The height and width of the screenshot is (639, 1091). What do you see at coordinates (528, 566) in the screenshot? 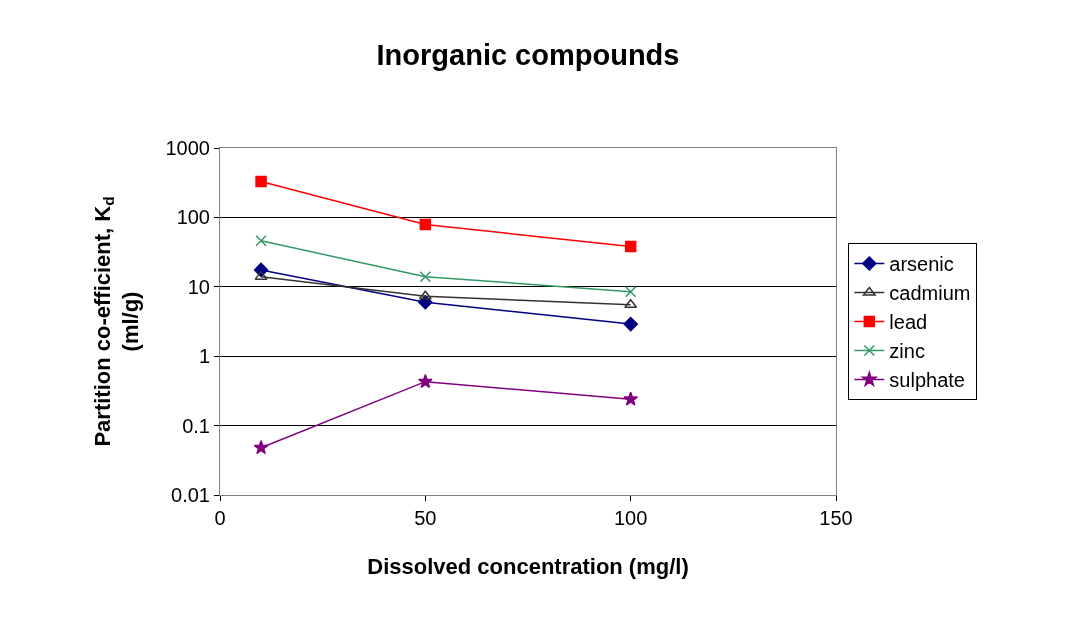
I see `x-axis-title: Dissolved concentration (mg/l)` at bounding box center [528, 566].